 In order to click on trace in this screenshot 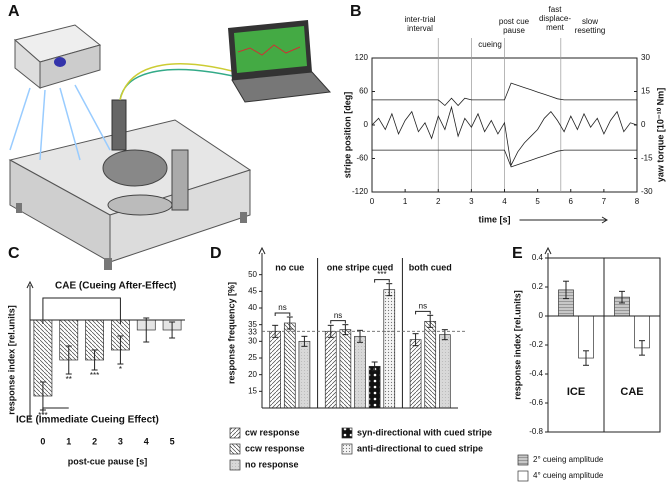, I will do `click(504, 136)`.